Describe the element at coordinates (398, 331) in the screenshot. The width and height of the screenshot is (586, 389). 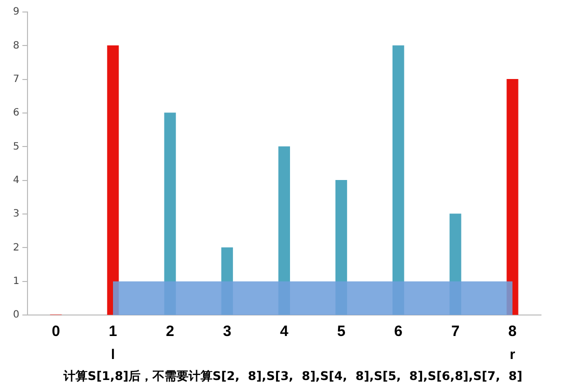
I see `x-tick-label: 6` at that location.